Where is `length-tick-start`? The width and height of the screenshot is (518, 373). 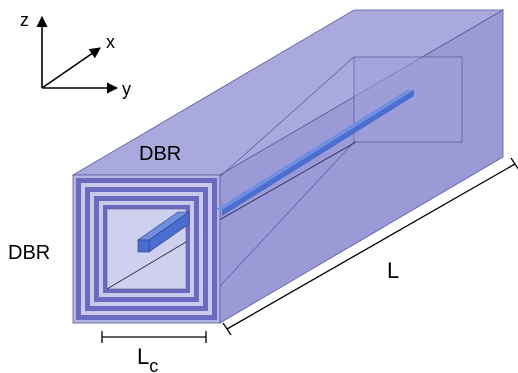
length-tick-start is located at coordinates (227, 329).